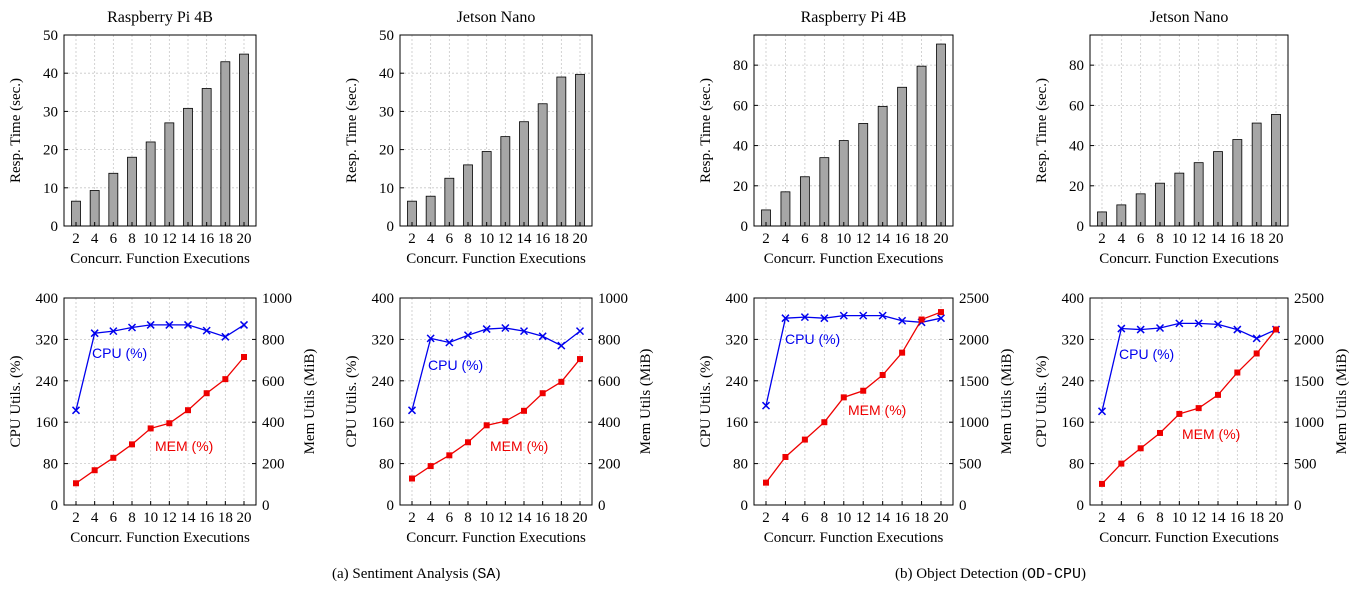  What do you see at coordinates (990, 574) in the screenshot?
I see `caption-b: (b) Object Detection (OD-CPU)` at bounding box center [990, 574].